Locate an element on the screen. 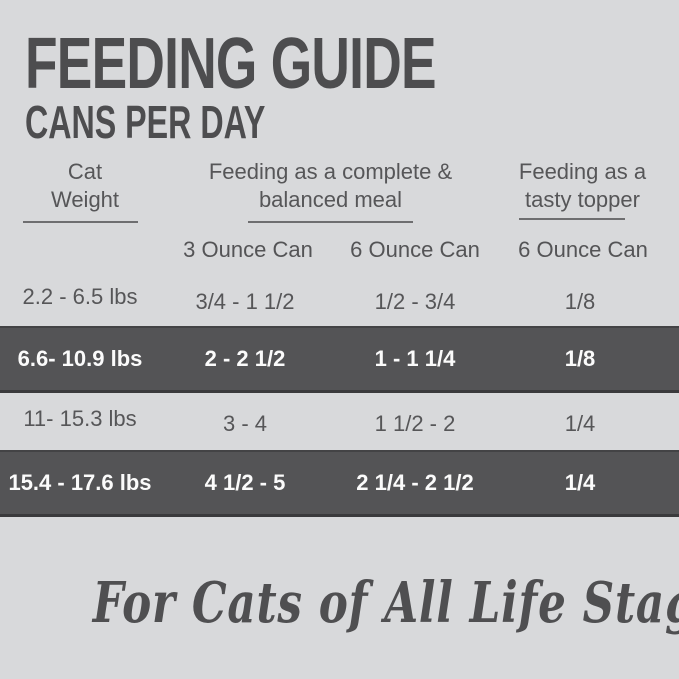  table-row: 2.2 - 6.5 lbs 3/4 - 1 1/2 1/2 - 3/4 1/8 is located at coordinates (339, 297).